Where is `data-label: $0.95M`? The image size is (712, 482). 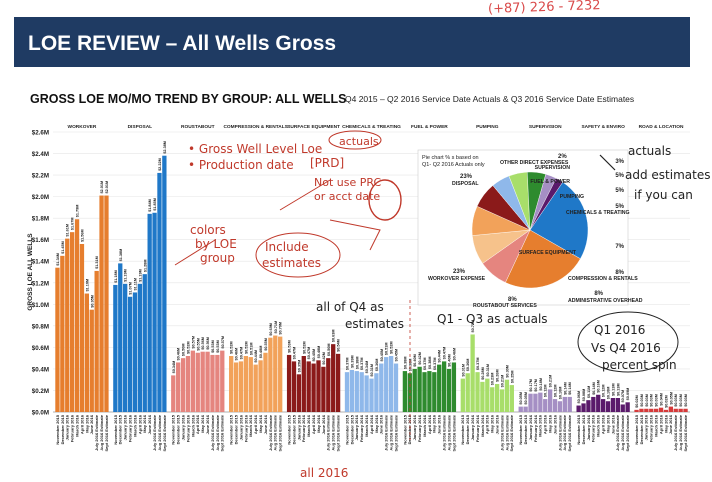 data-label: $0.95M is located at coordinates (92, 301).